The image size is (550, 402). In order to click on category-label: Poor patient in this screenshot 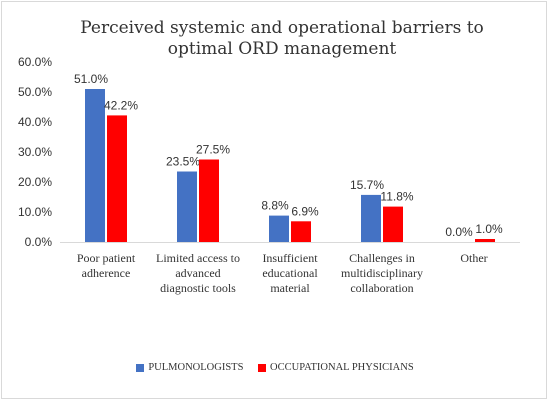, I will do `click(106, 258)`.